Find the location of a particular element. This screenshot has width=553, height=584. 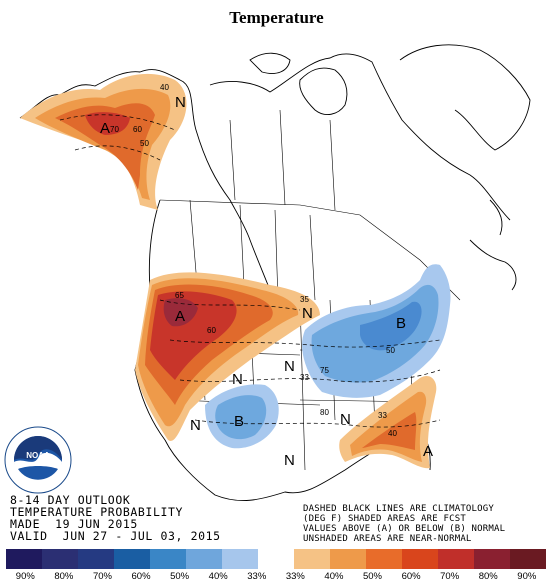

label-normal-texas: N is located at coordinates (289, 460).